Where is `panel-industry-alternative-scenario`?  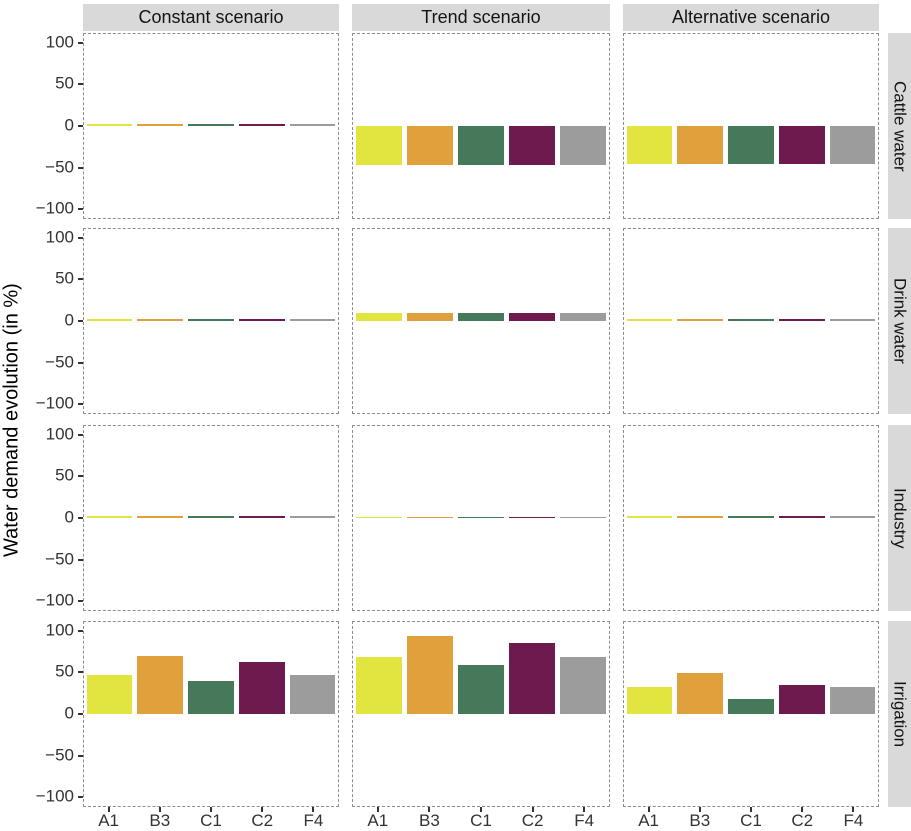
panel-industry-alternative-scenario is located at coordinates (751, 518).